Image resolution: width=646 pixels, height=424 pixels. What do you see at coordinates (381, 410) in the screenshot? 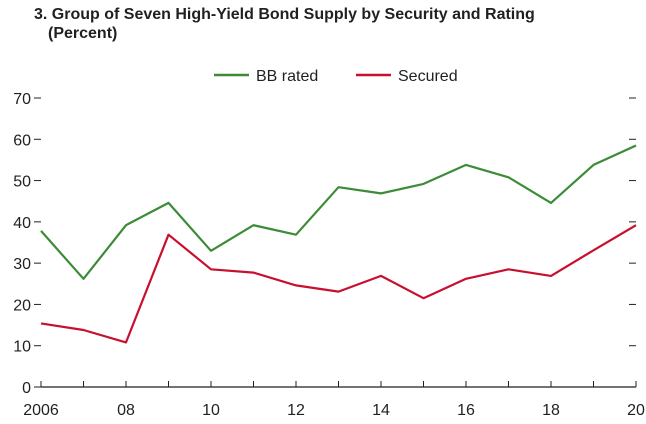
I see `x-tick-label: 14` at bounding box center [381, 410].